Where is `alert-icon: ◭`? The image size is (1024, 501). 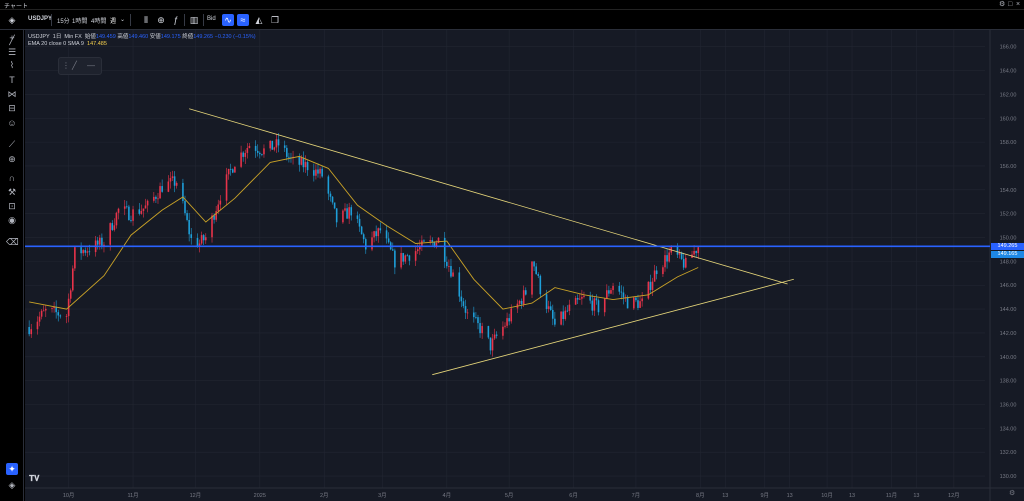 alert-icon: ◭ is located at coordinates (259, 20).